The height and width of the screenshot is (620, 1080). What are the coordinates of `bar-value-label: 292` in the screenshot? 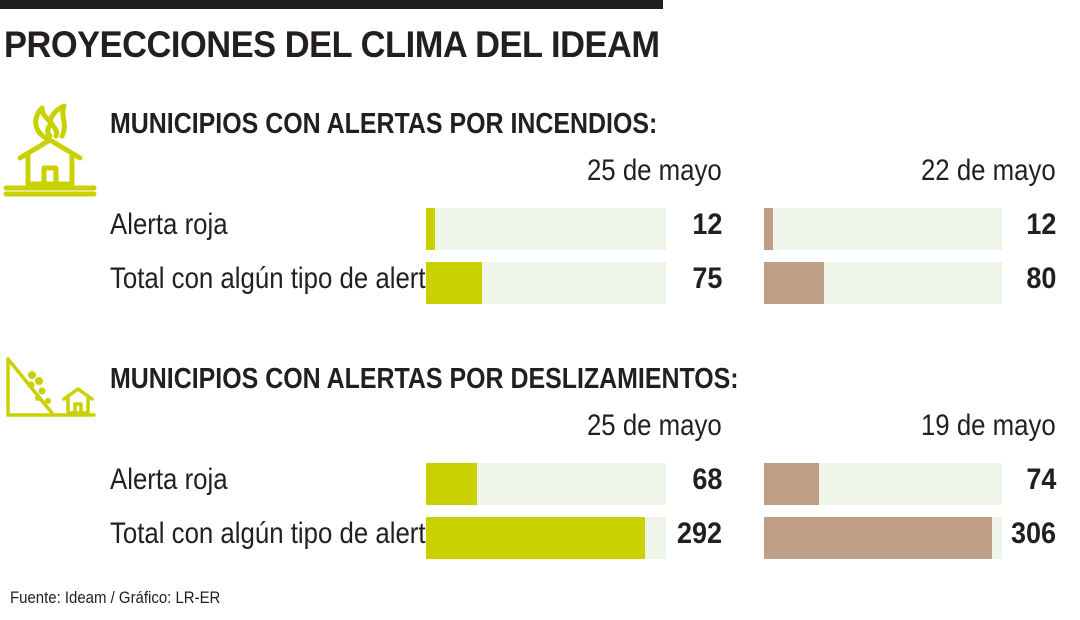 It's located at (699, 533).